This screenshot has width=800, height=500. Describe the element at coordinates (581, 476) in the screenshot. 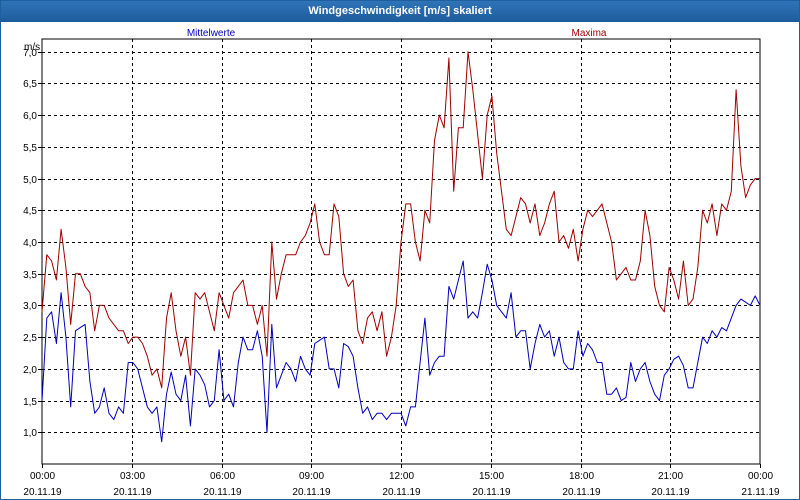

I see `x-tick-time-label: 18:00` at that location.